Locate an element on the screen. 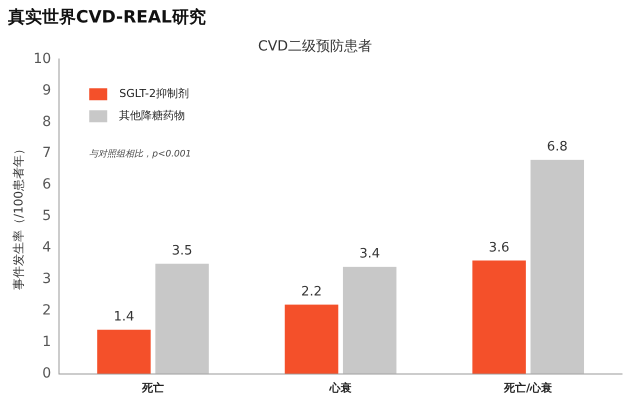 The image size is (640, 411). y-tick-label: 6 is located at coordinates (47, 184).